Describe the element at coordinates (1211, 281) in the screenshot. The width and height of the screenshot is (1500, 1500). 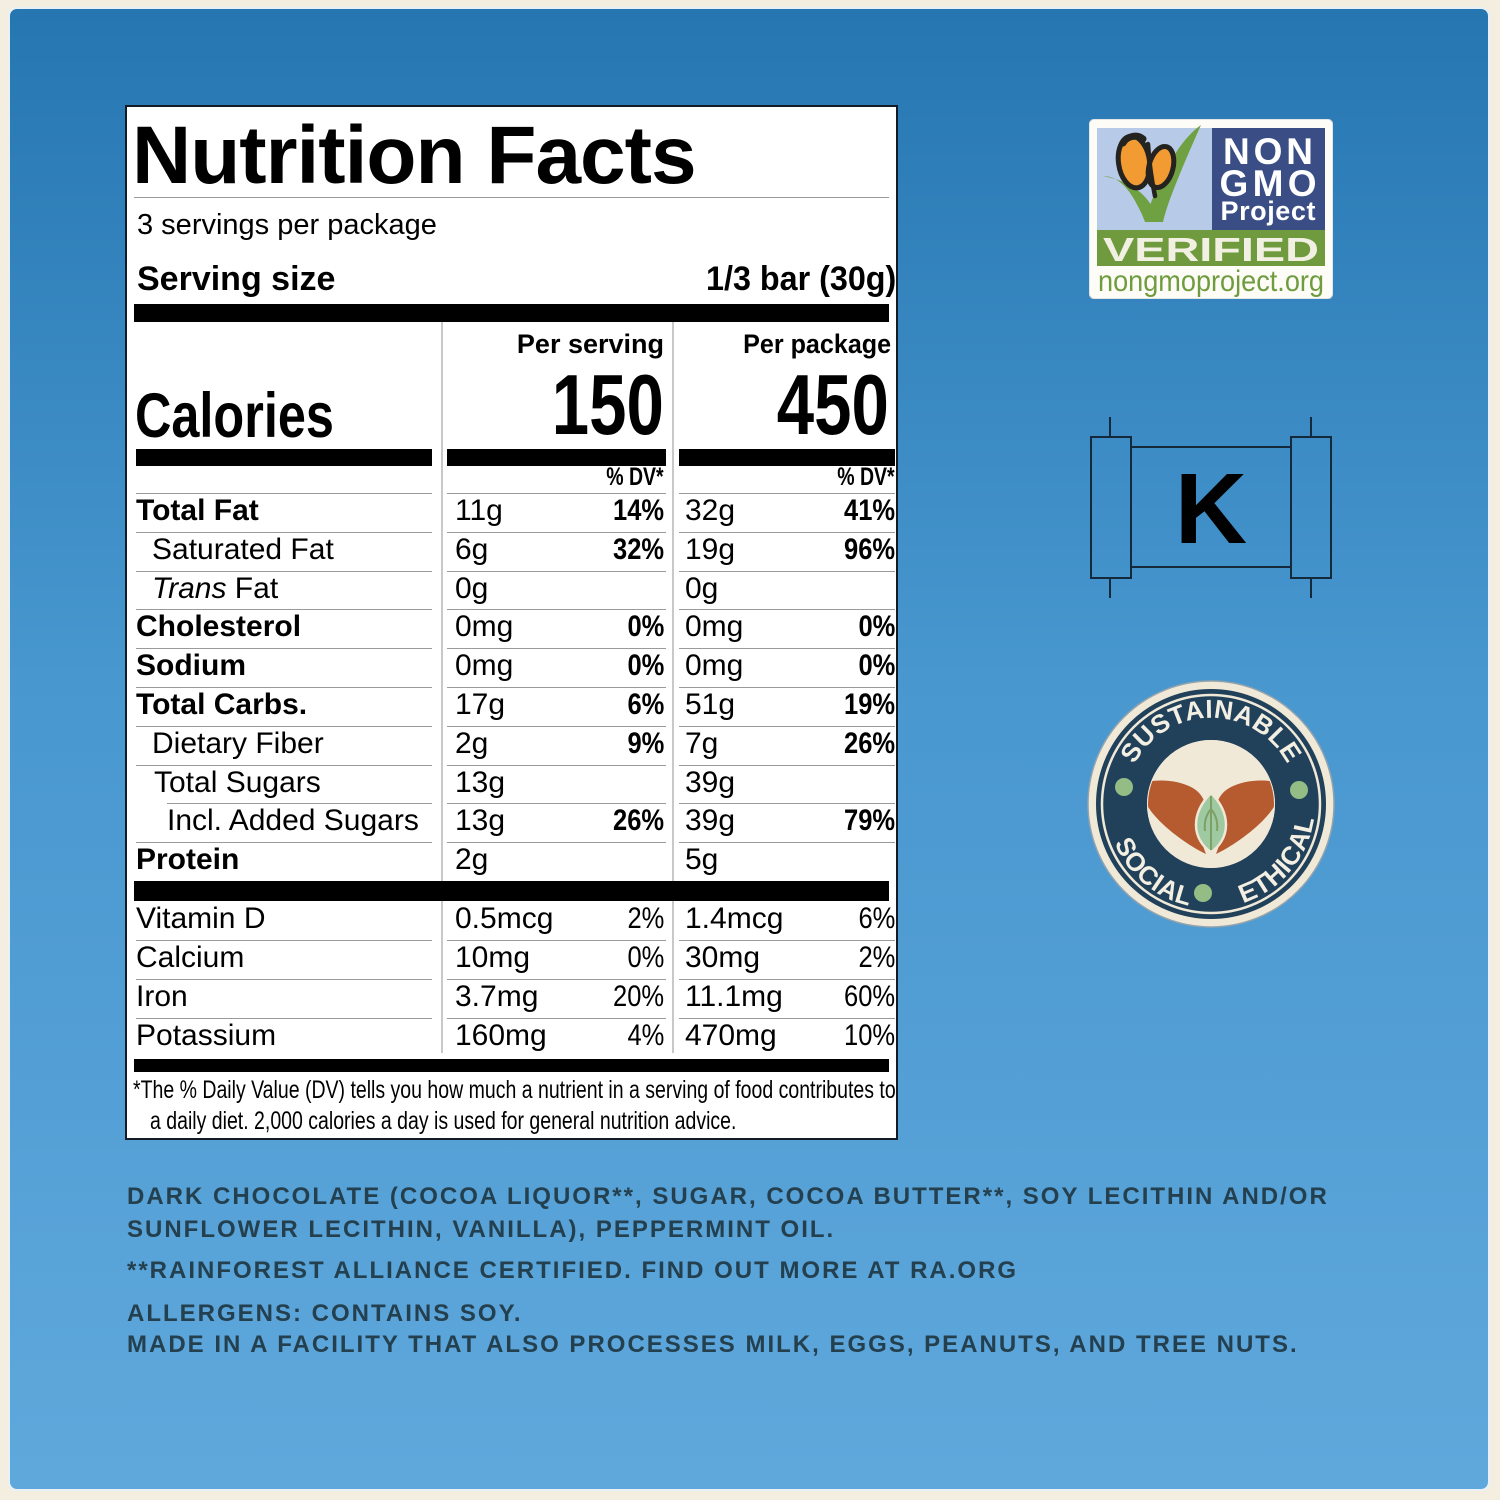
I see `svg-text: nongmoproject.org` at that location.